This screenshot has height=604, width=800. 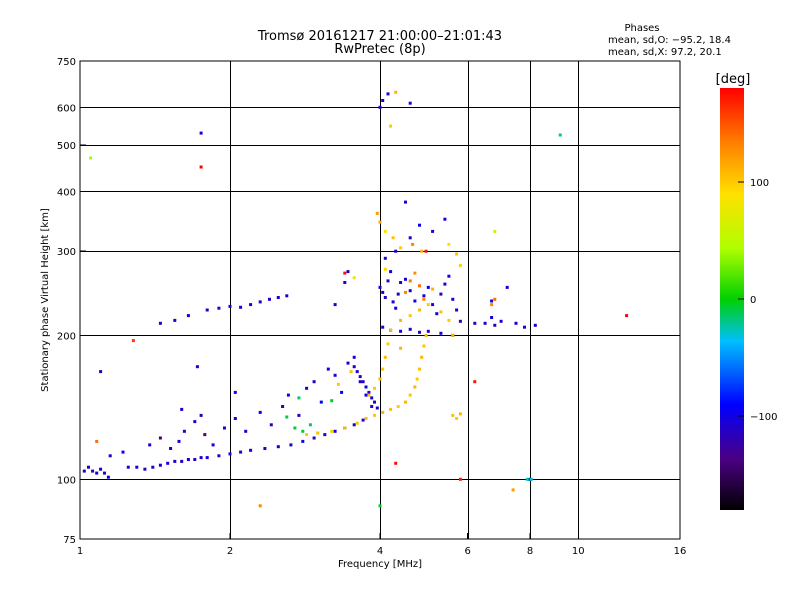 I want to click on x-tick-label: 4, so click(x=380, y=551).